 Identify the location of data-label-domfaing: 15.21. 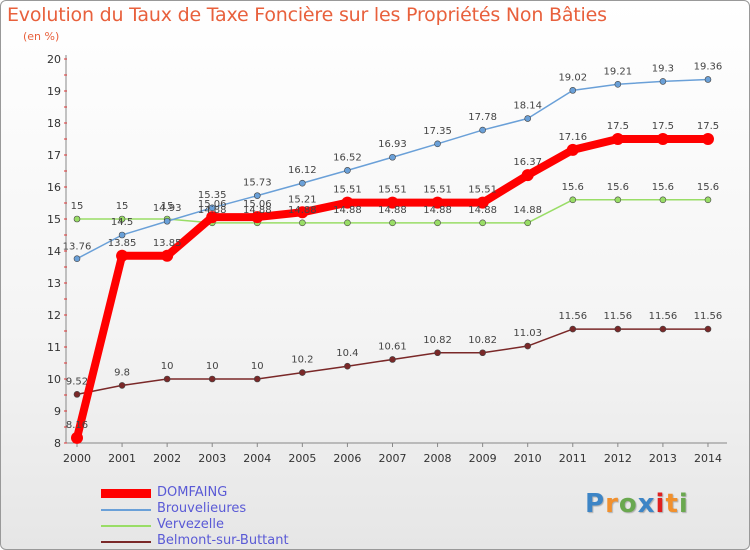
(302, 199).